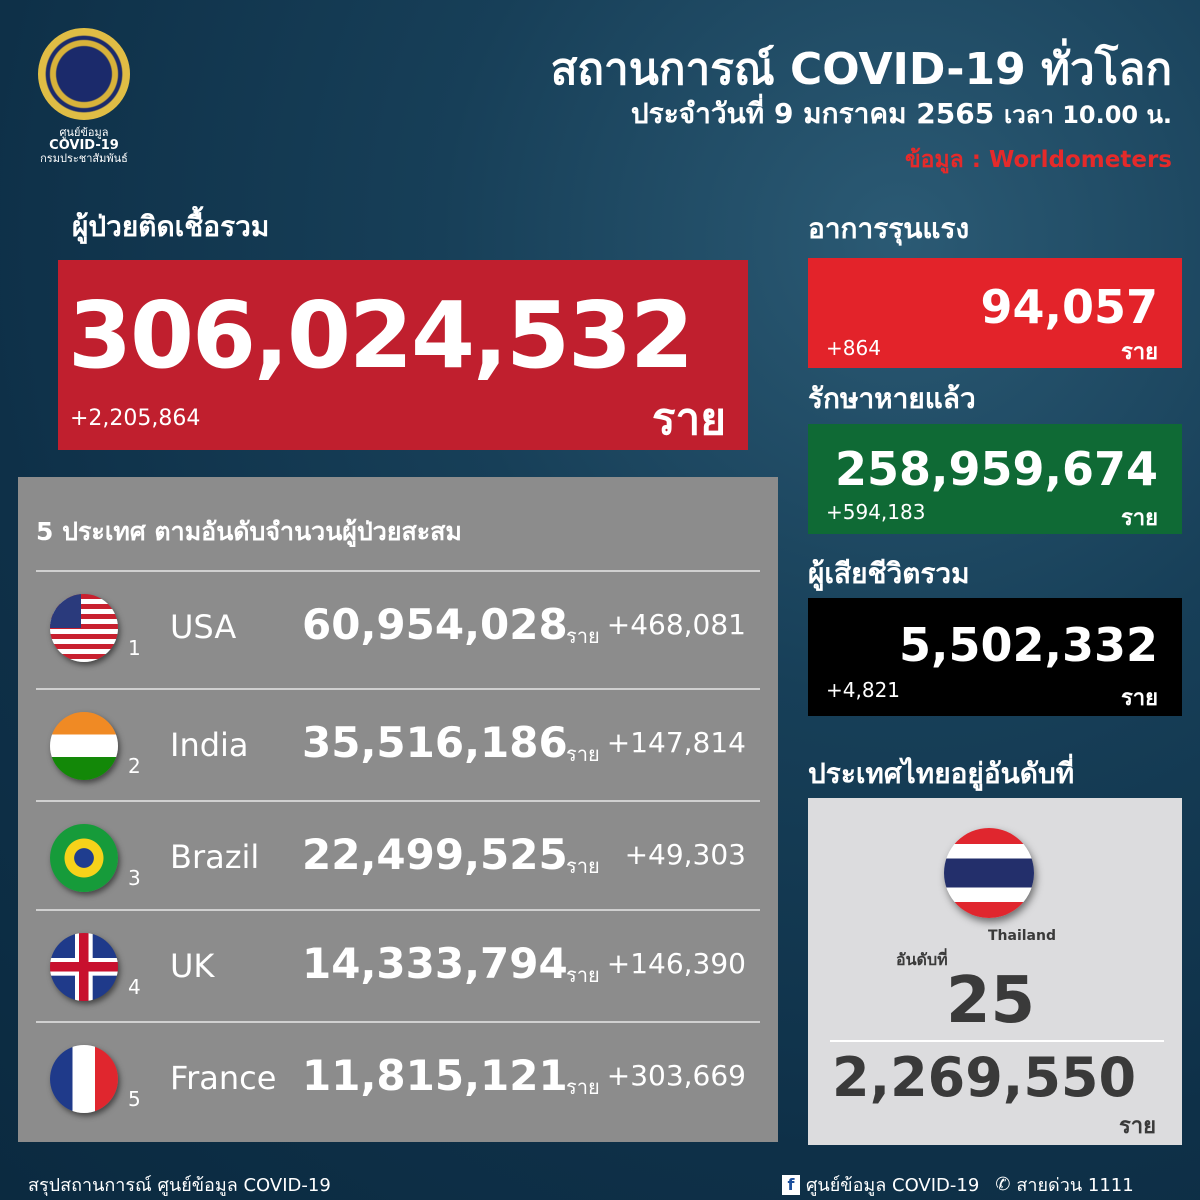 This screenshot has width=1200, height=1200. What do you see at coordinates (812, 113) in the screenshot?
I see `date: ประจำวันที่ 9 มกราคม 2565` at bounding box center [812, 113].